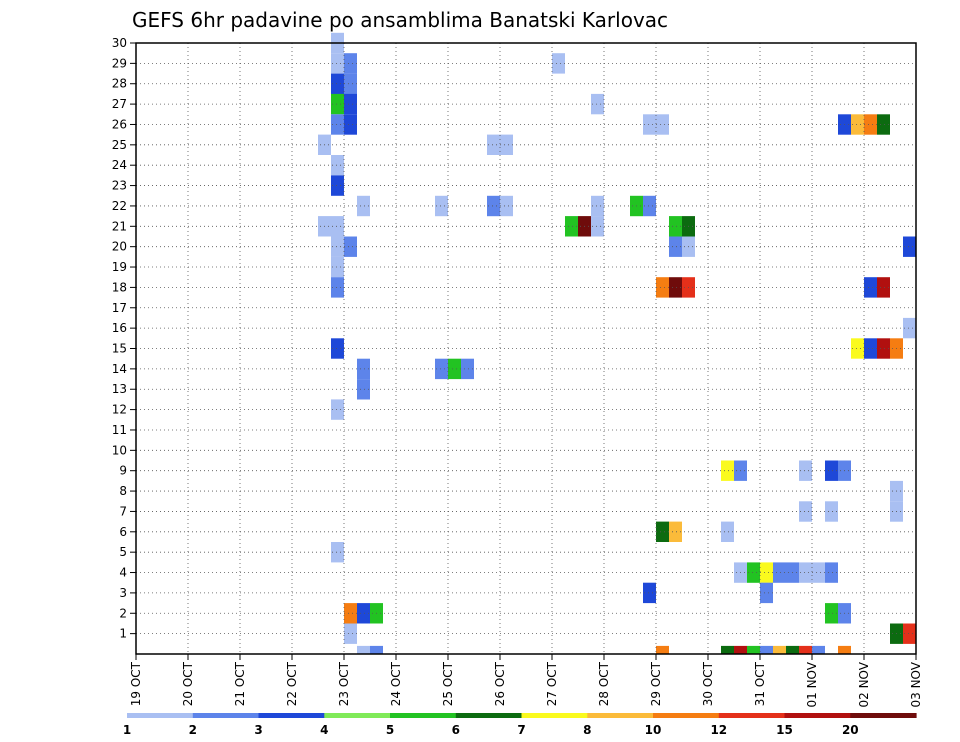 Image resolution: width=960 pixels, height=742 pixels. Describe the element at coordinates (850, 730) in the screenshot. I see `colorbar-label: 20` at that location.